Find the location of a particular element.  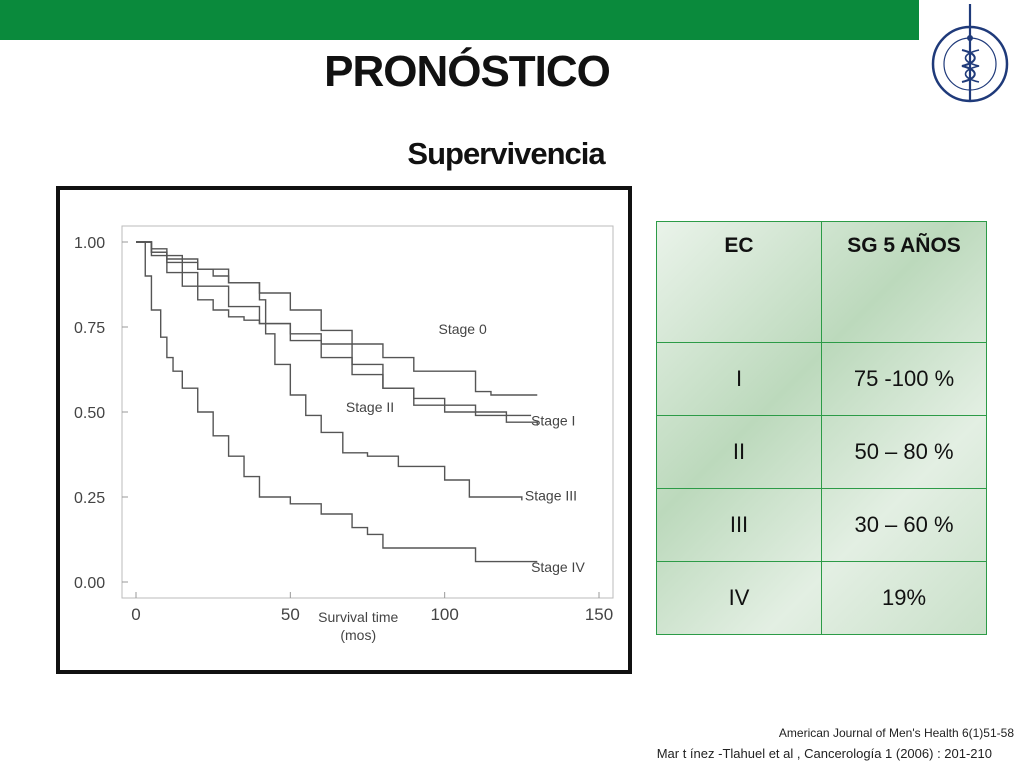

institution-logo is located at coordinates (971, 56).